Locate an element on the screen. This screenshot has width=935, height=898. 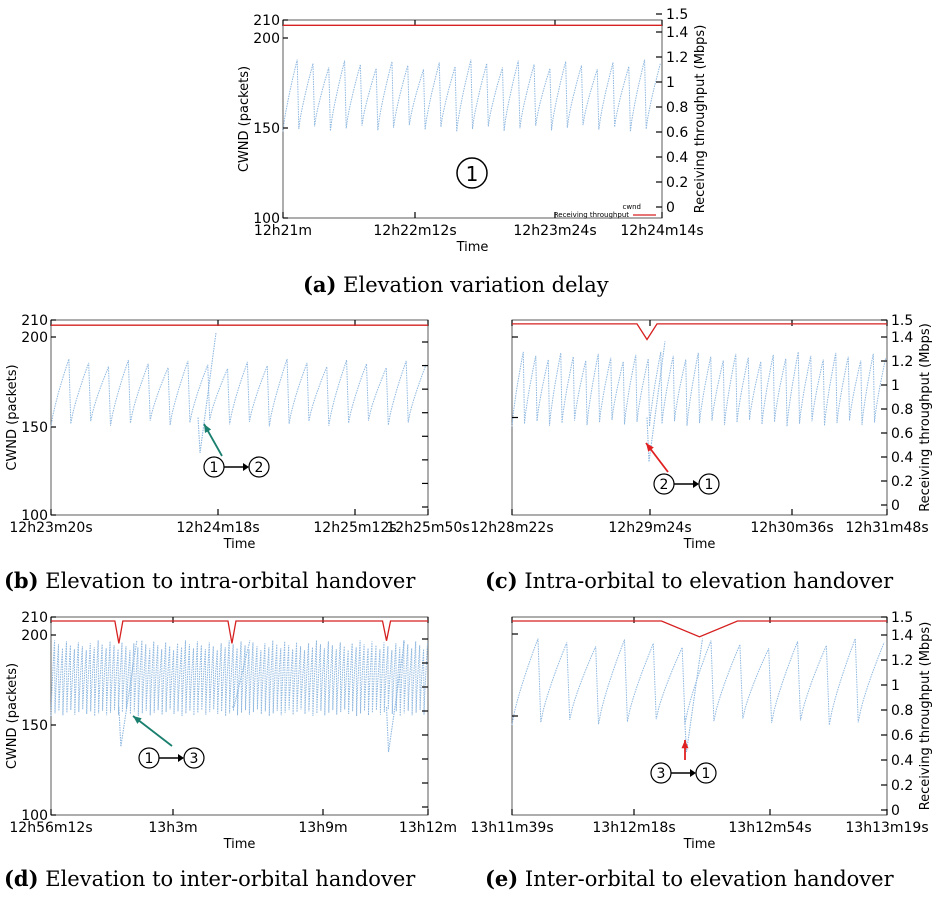
y-left-tick-label-a-2: 150 is located at coordinates (266, 129).